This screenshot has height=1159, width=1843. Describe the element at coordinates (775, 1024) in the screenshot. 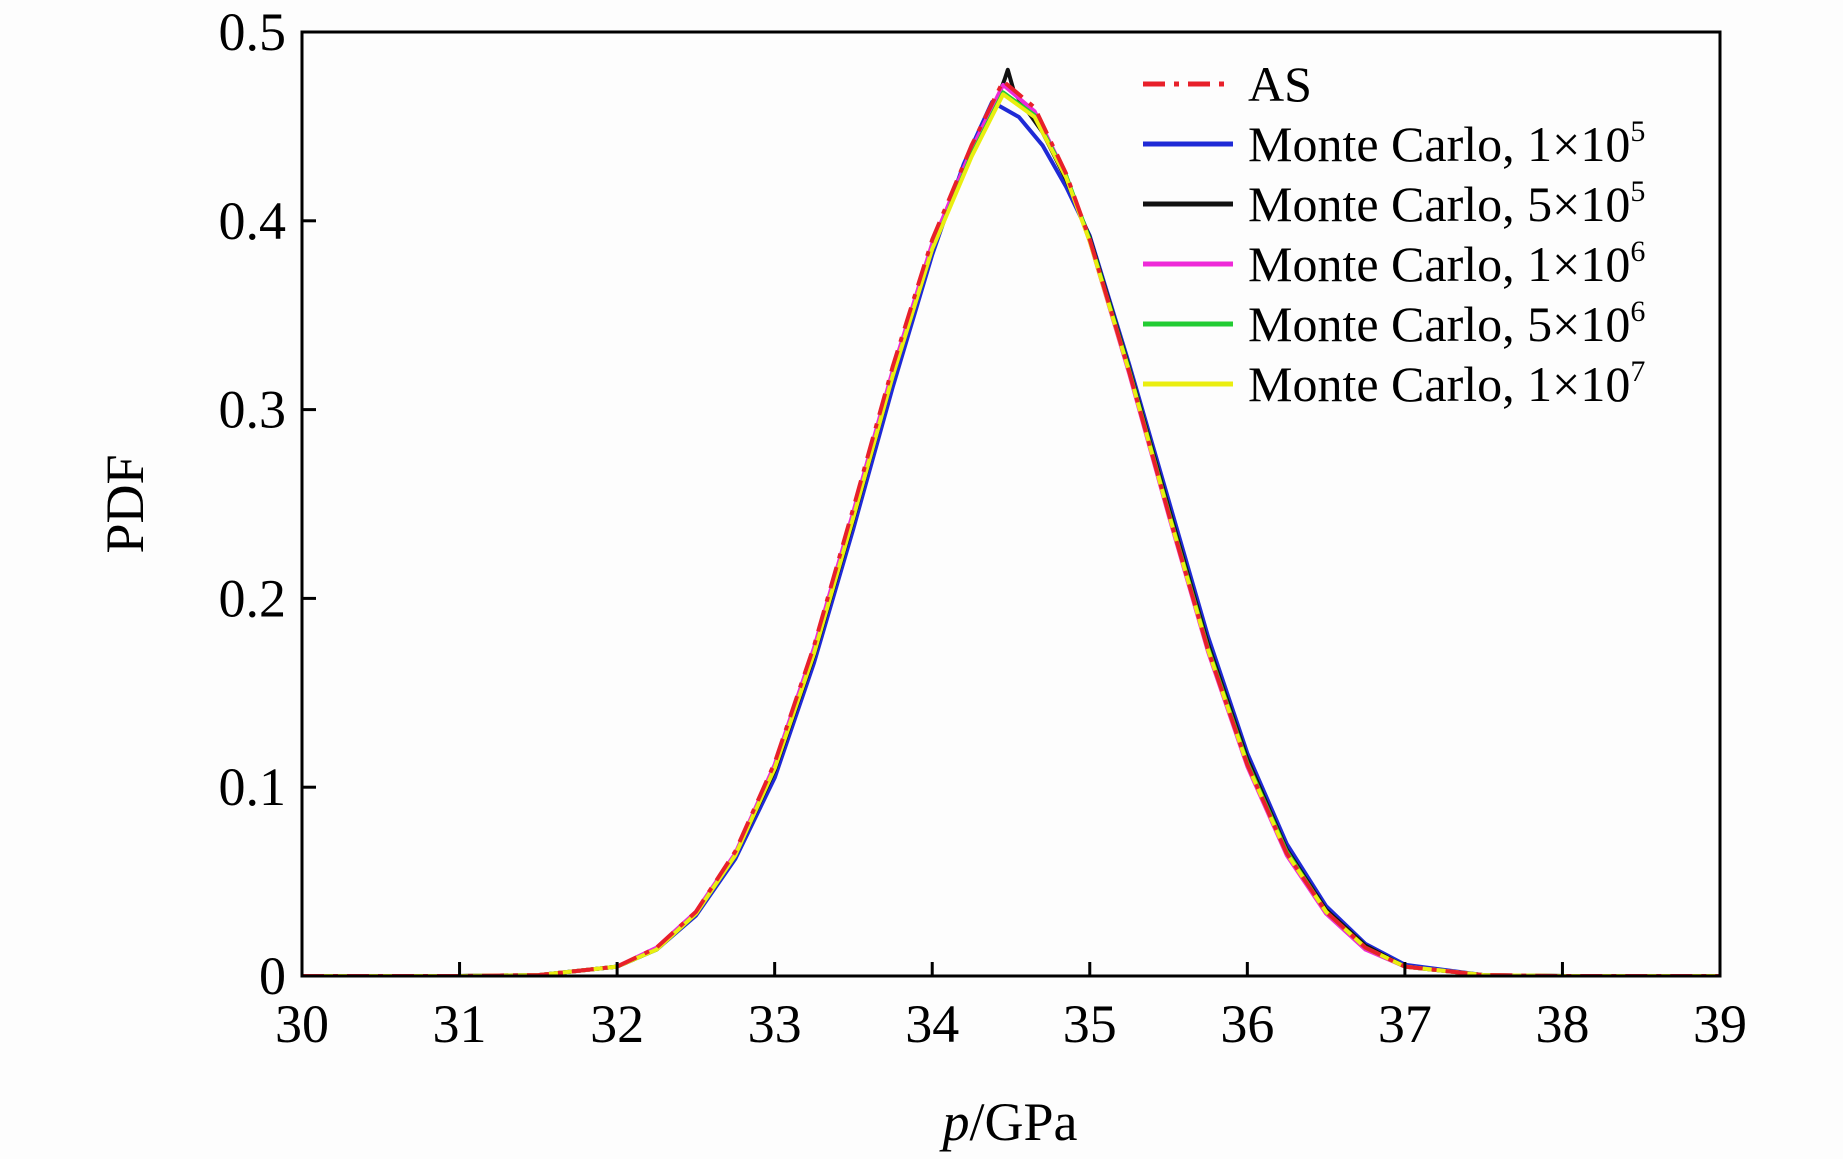

I see `x-tick-label: 33` at that location.